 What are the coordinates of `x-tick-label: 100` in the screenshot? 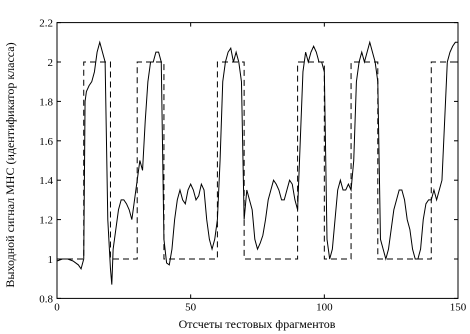 It's located at (324, 307).